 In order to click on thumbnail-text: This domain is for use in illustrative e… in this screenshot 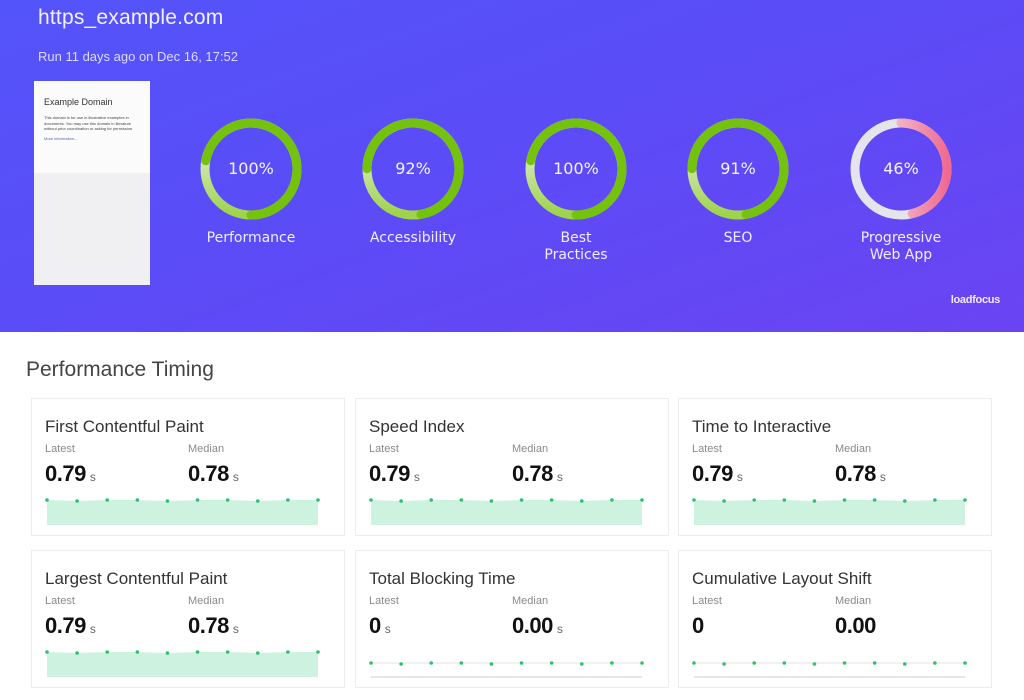, I will do `click(89, 123)`.